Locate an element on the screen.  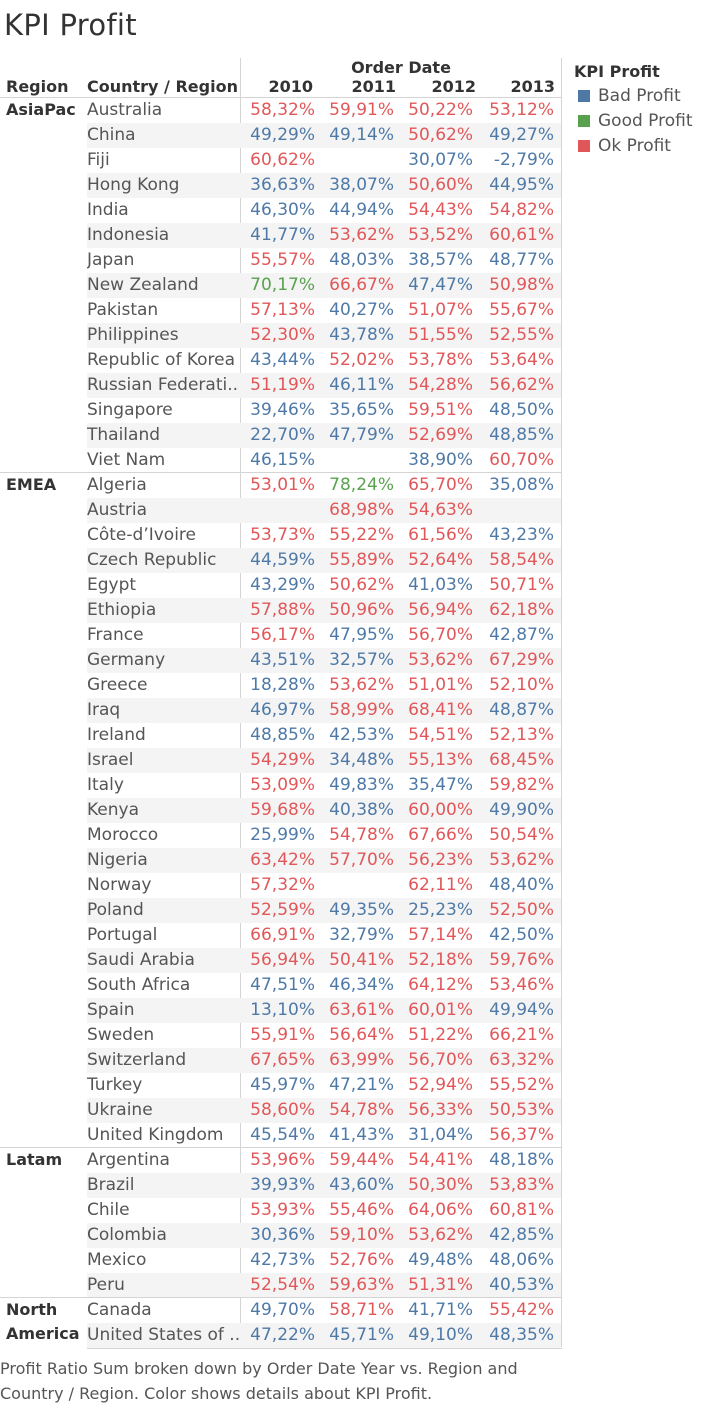
profit-ratio-cell: 60,70% is located at coordinates (521, 460).